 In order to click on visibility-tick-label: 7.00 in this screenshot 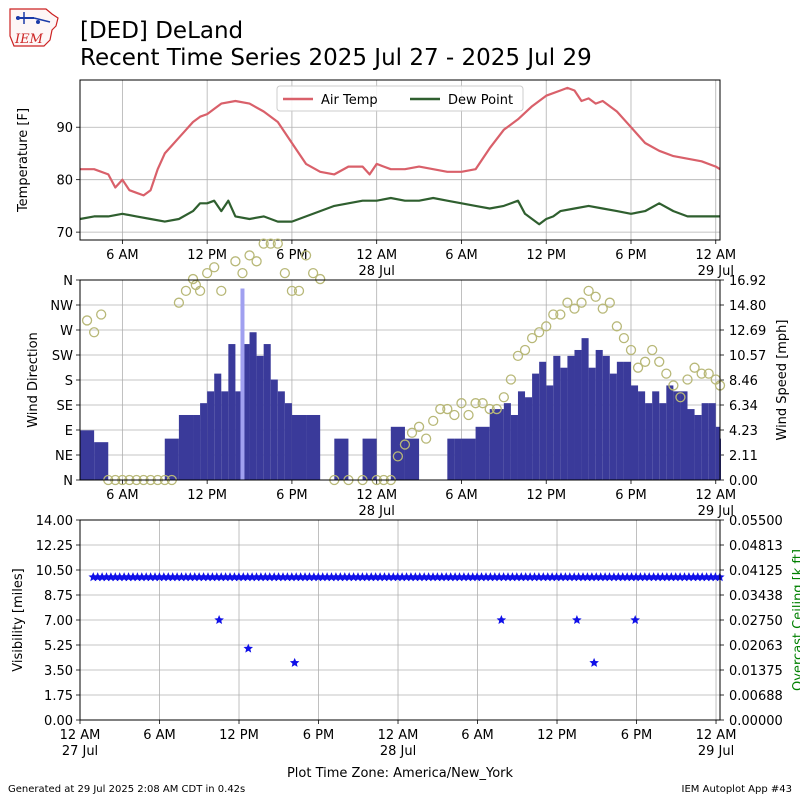, I will do `click(58, 621)`.